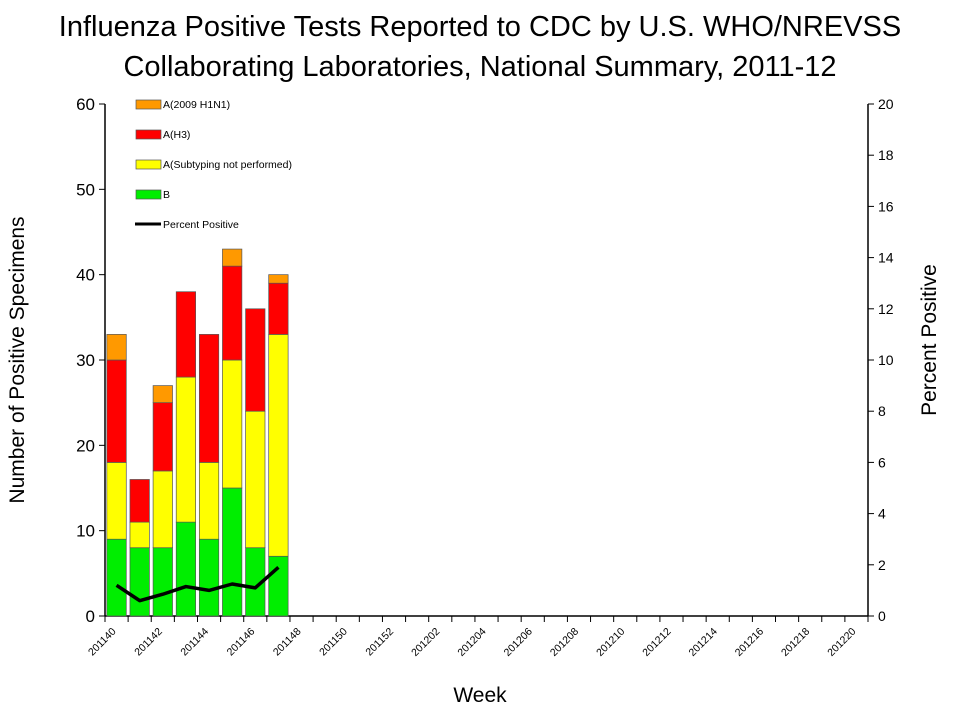 Image resolution: width=960 pixels, height=720 pixels. What do you see at coordinates (85, 275) in the screenshot?
I see `y-tick-label: 40` at bounding box center [85, 275].